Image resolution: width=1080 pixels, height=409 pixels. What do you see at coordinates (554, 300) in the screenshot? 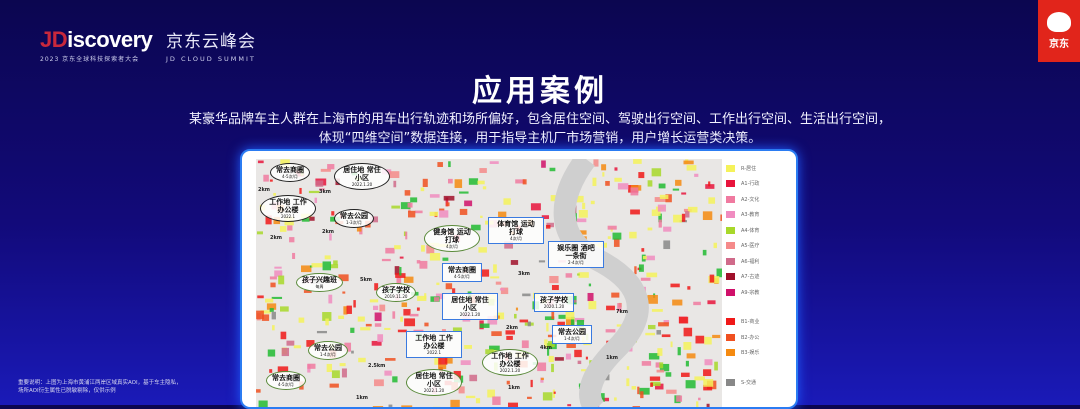
I see `callout-title: 孩子学校` at bounding box center [554, 300].